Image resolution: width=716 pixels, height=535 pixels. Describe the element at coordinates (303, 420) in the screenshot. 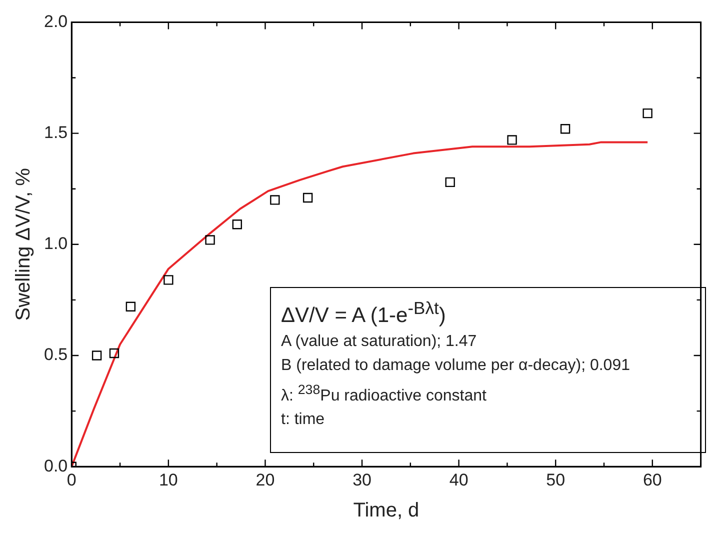

I see `annotation: t: time` at that location.